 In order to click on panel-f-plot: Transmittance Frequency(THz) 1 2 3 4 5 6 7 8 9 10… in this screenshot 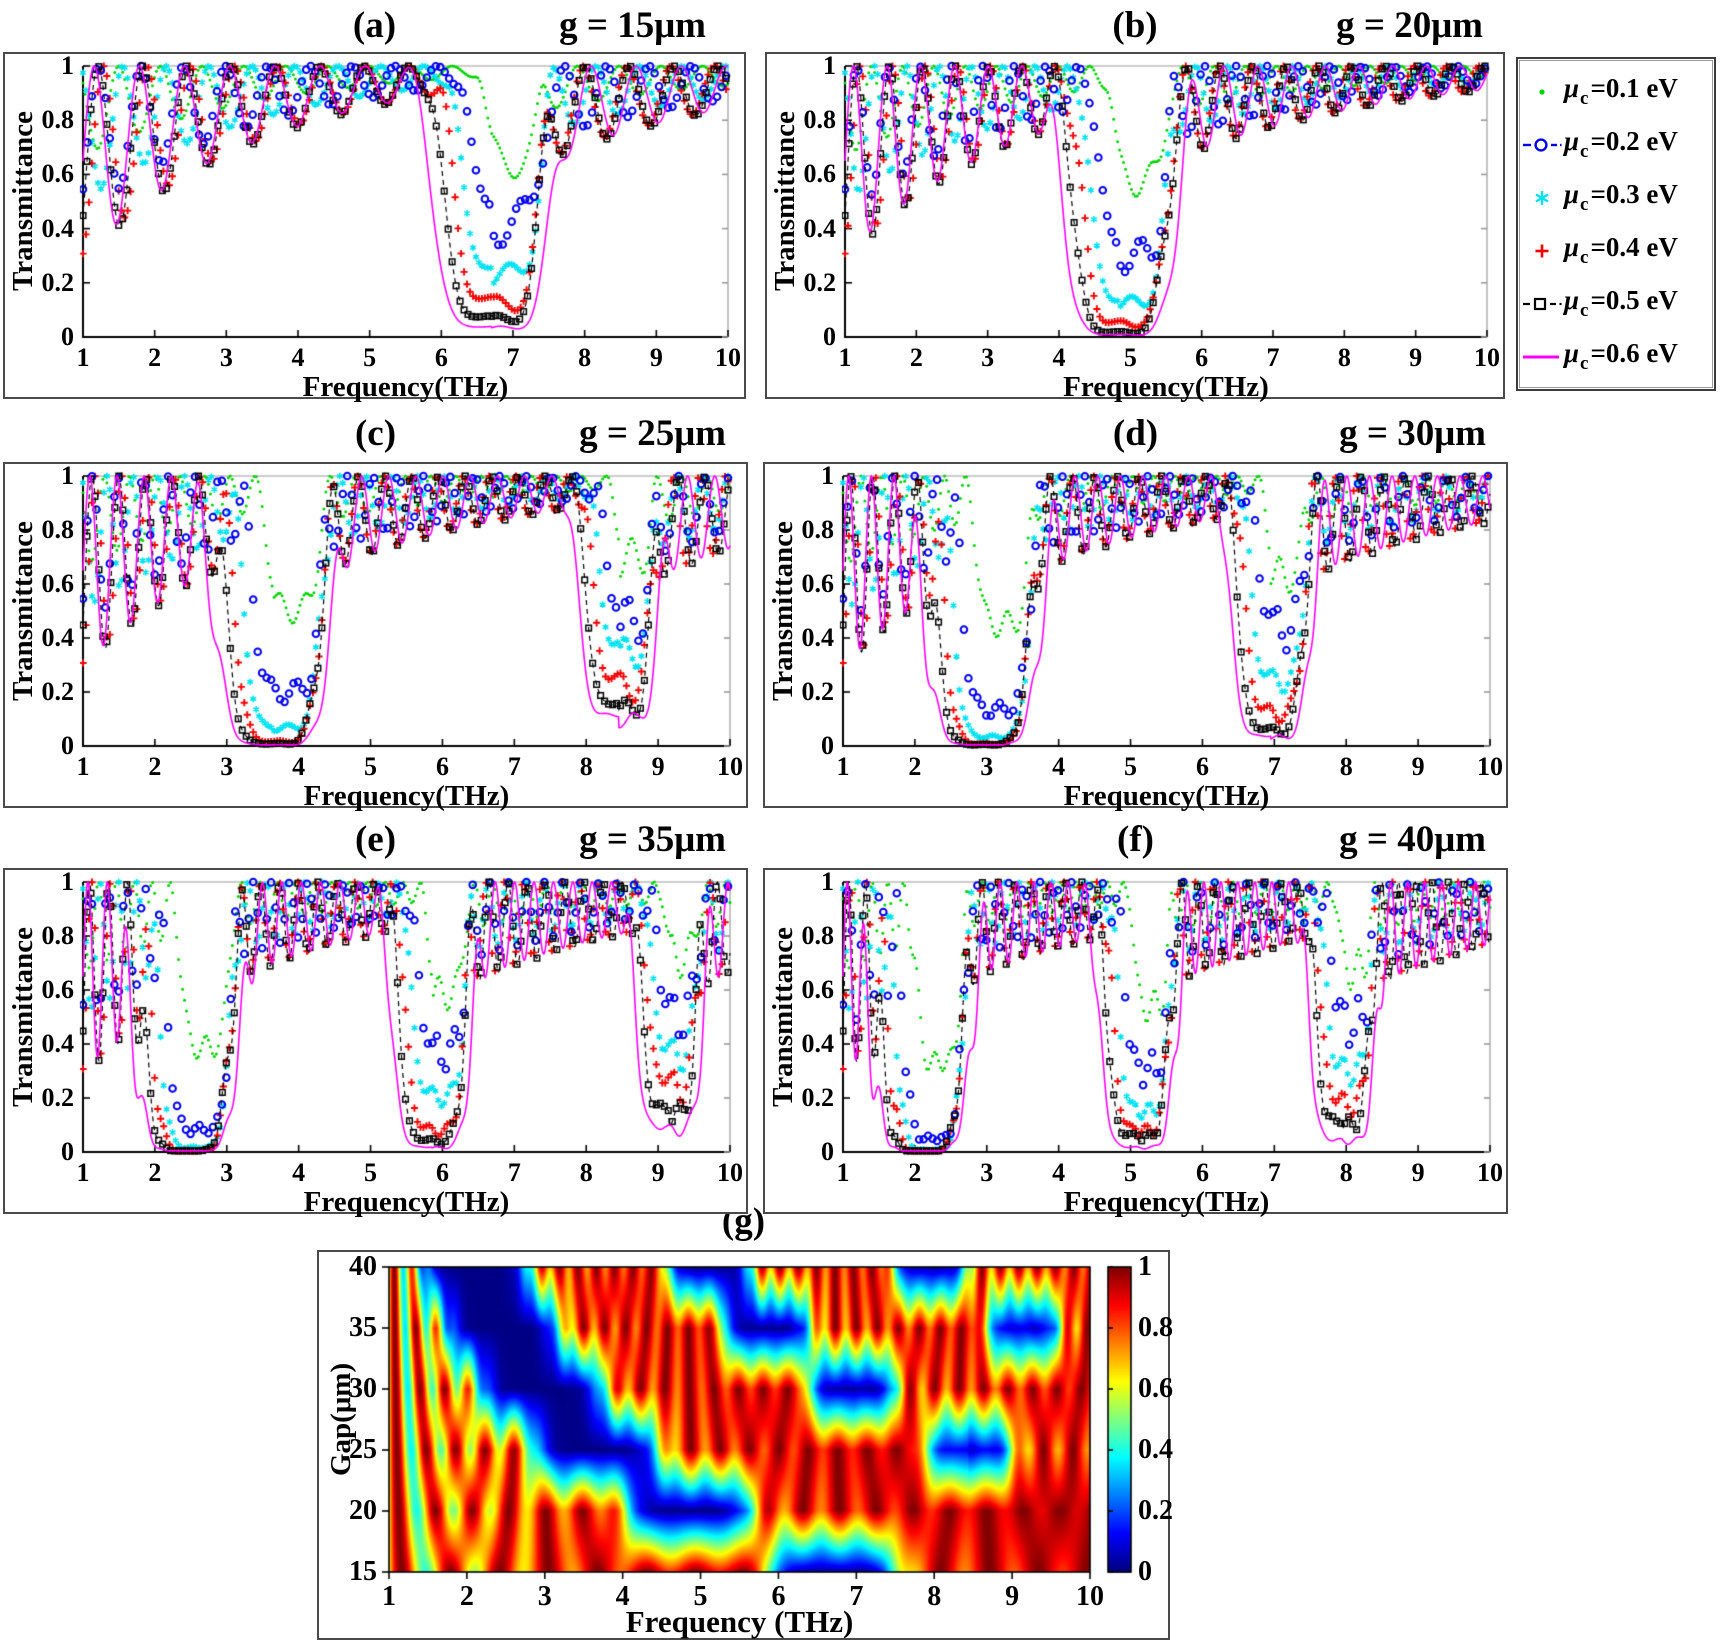, I will do `click(1135, 1043)`.